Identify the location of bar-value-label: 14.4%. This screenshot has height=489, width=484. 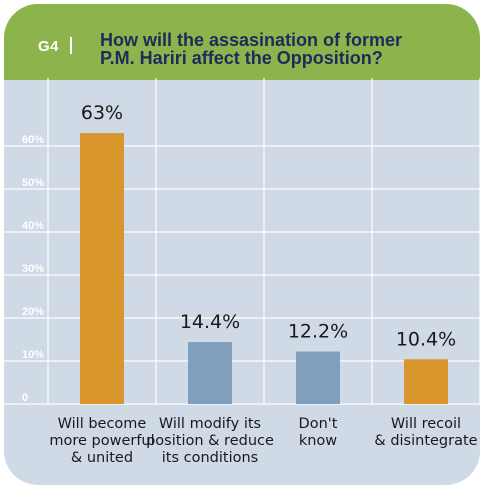
(210, 322).